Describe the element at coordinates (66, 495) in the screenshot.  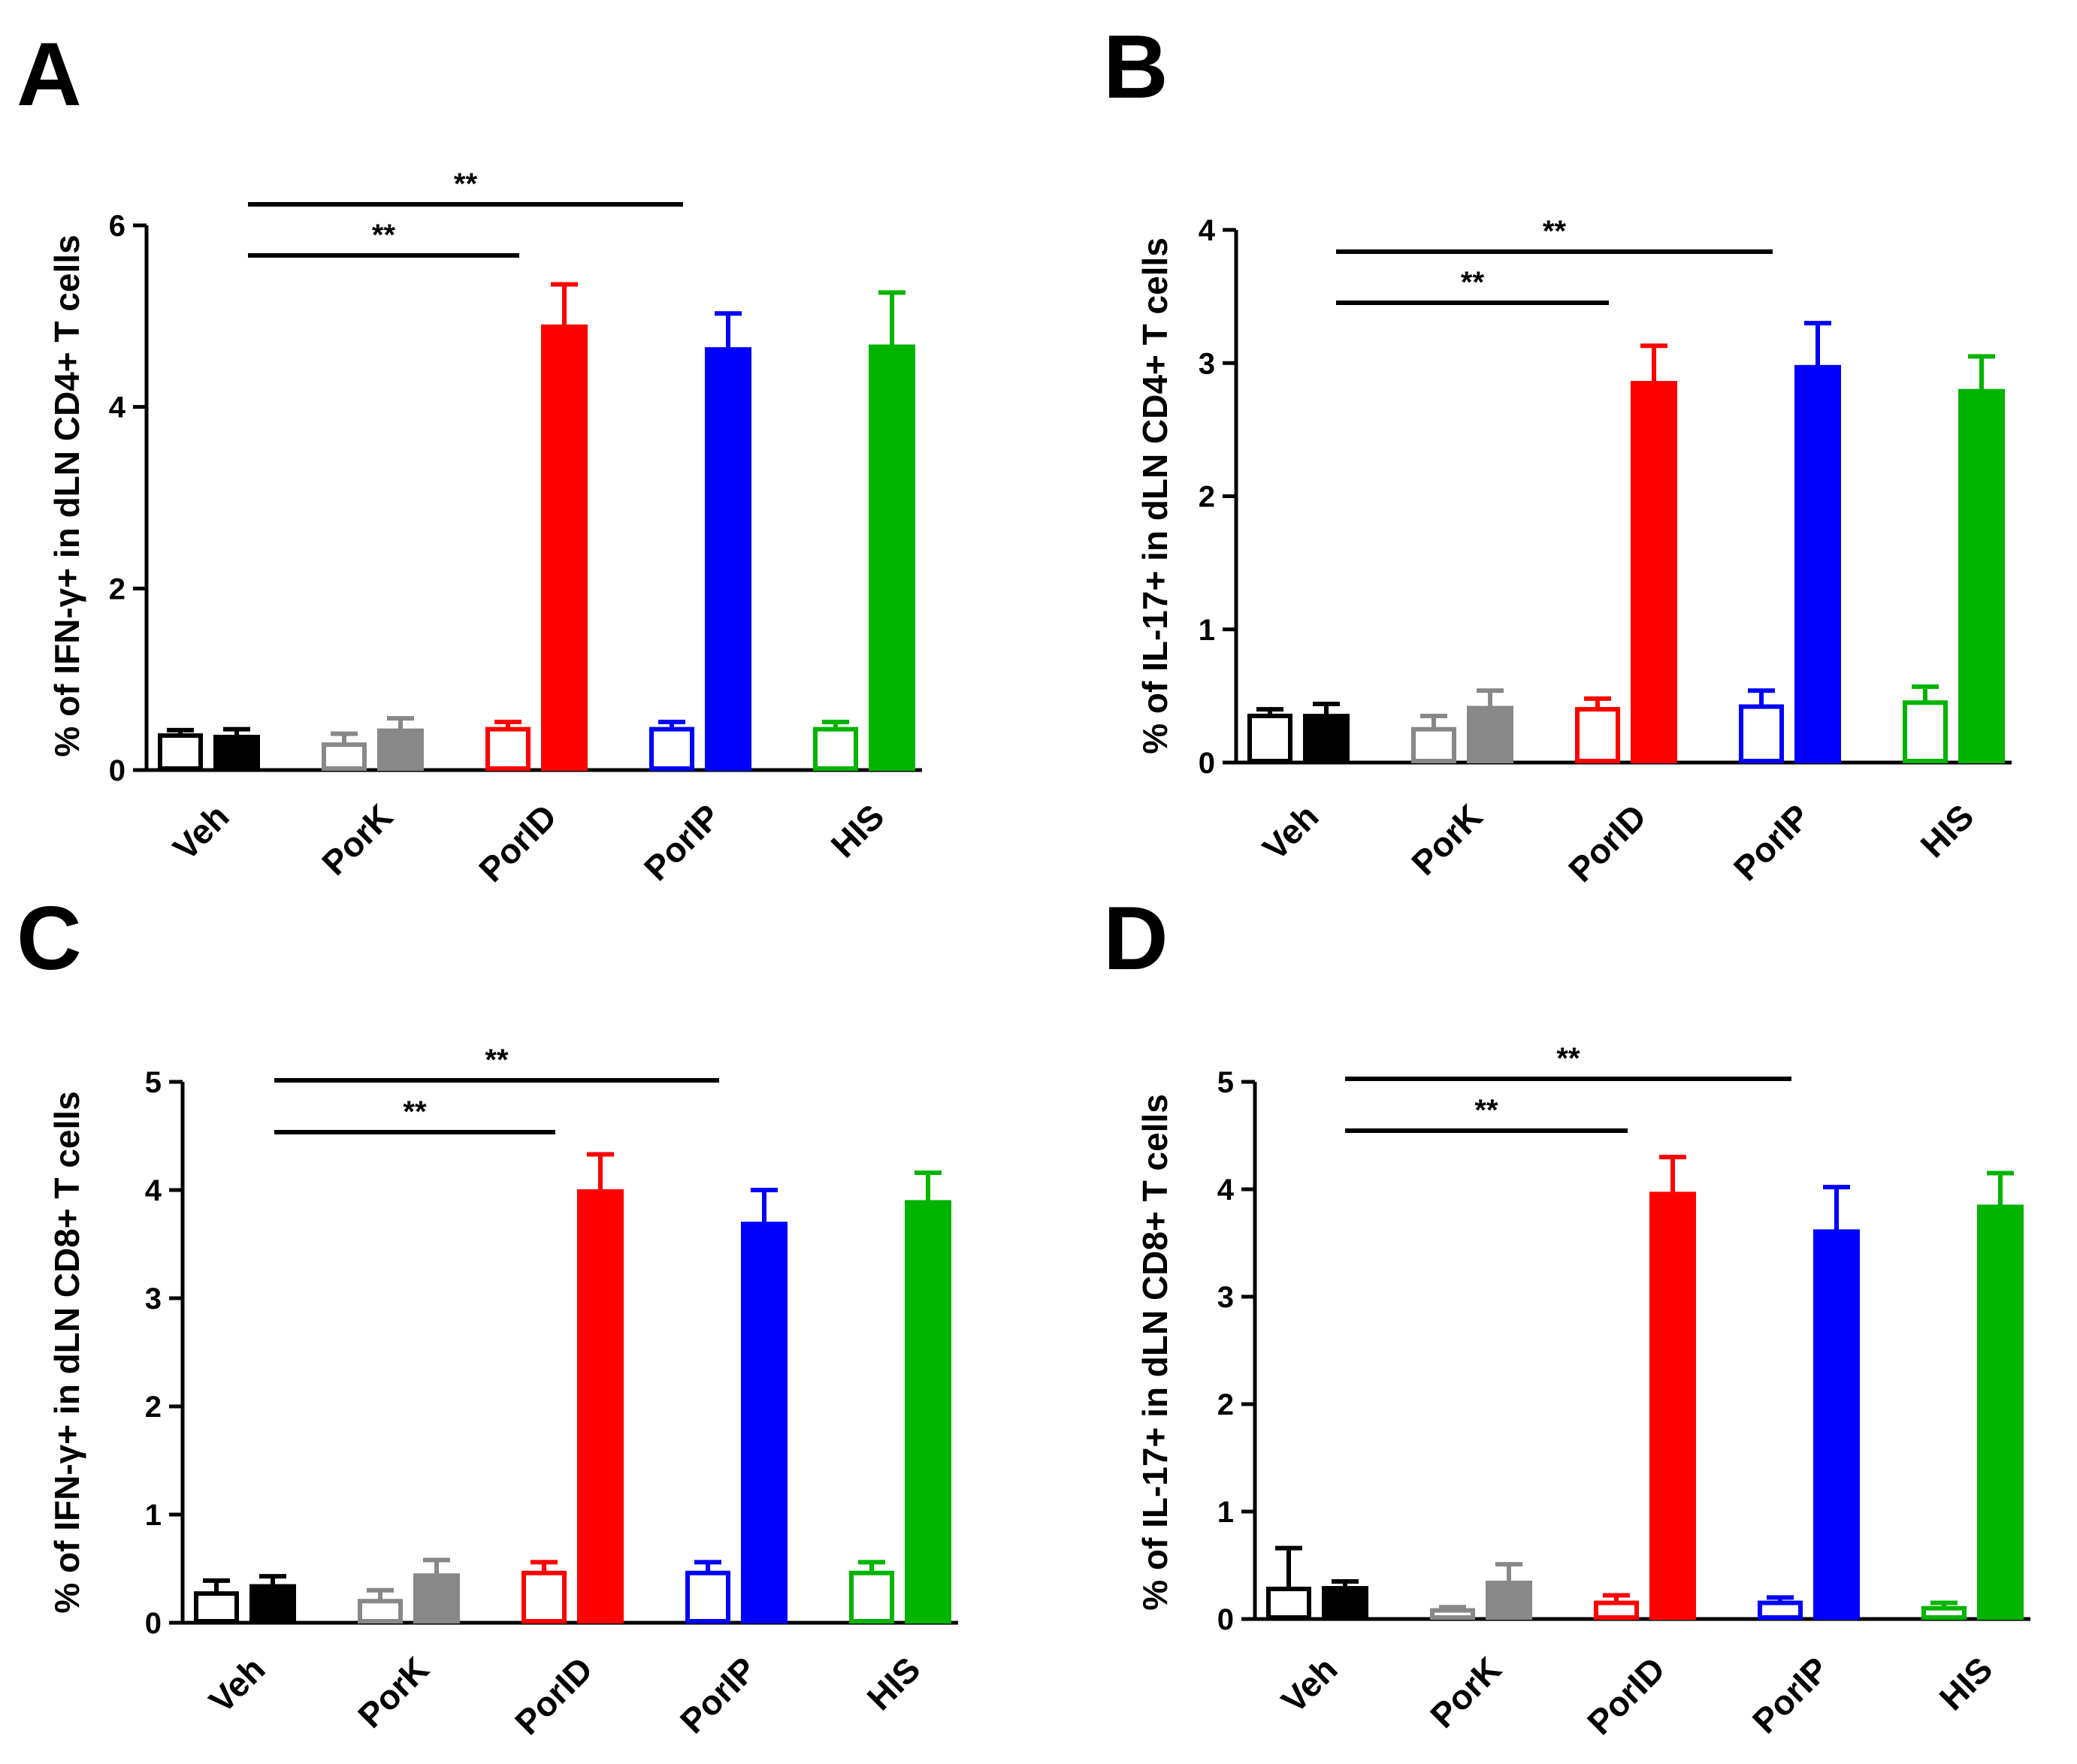
I see `y-axis-label: % of IFN-γ+ in dLN CD4+ T cells` at that location.